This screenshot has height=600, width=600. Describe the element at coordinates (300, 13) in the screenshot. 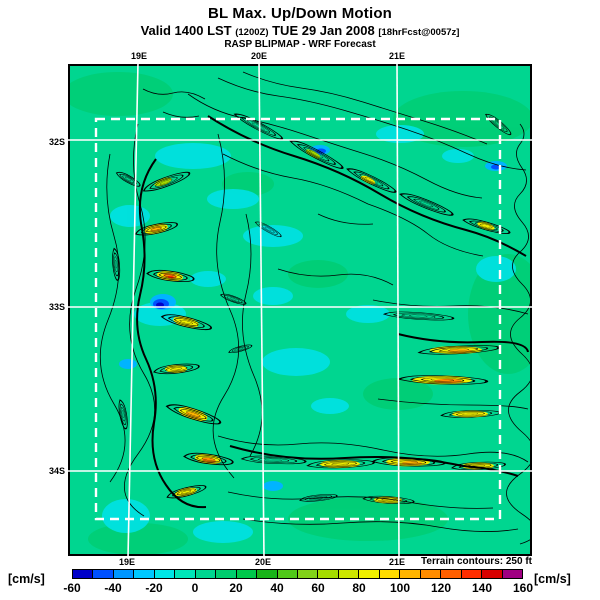

I see `page-title: BL Max. Up/Down Motion` at that location.